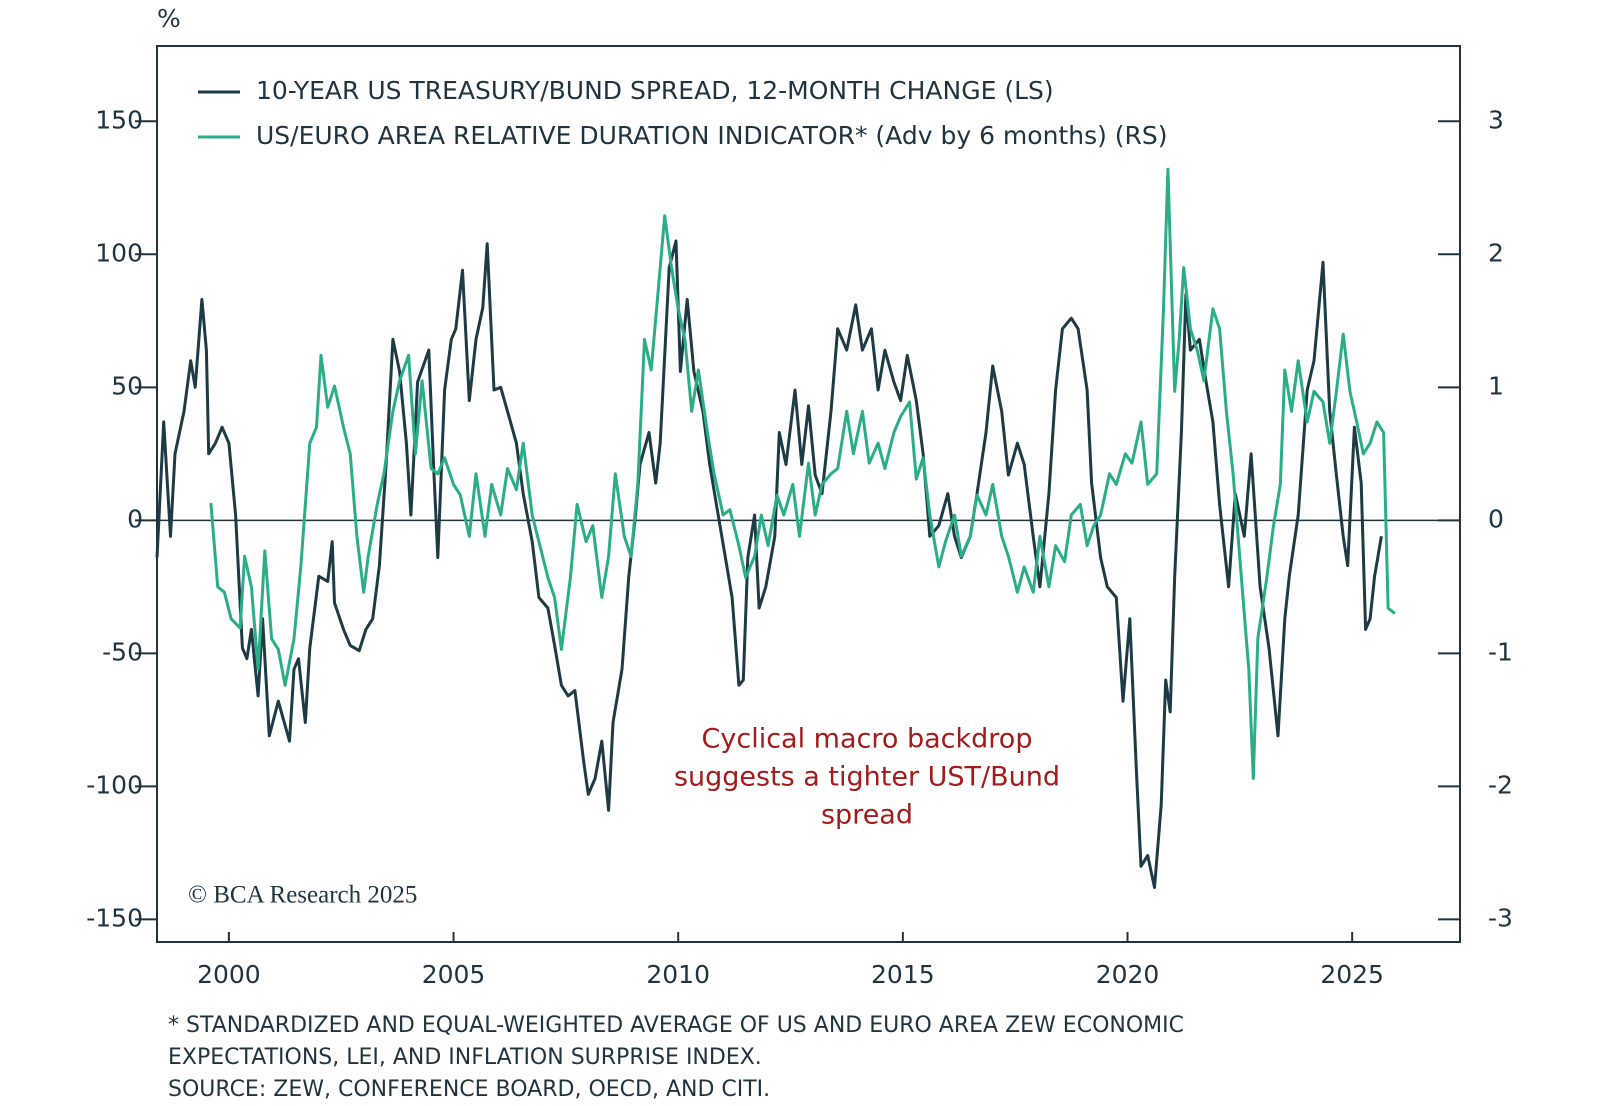  Describe the element at coordinates (119, 252) in the screenshot. I see `y-tick-label: 100` at that location.